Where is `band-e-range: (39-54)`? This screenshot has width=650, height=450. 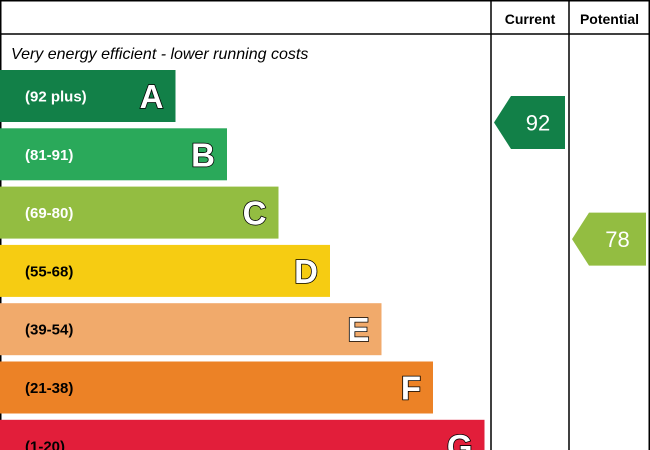
band-e-range: (39-54) is located at coordinates (49, 330).